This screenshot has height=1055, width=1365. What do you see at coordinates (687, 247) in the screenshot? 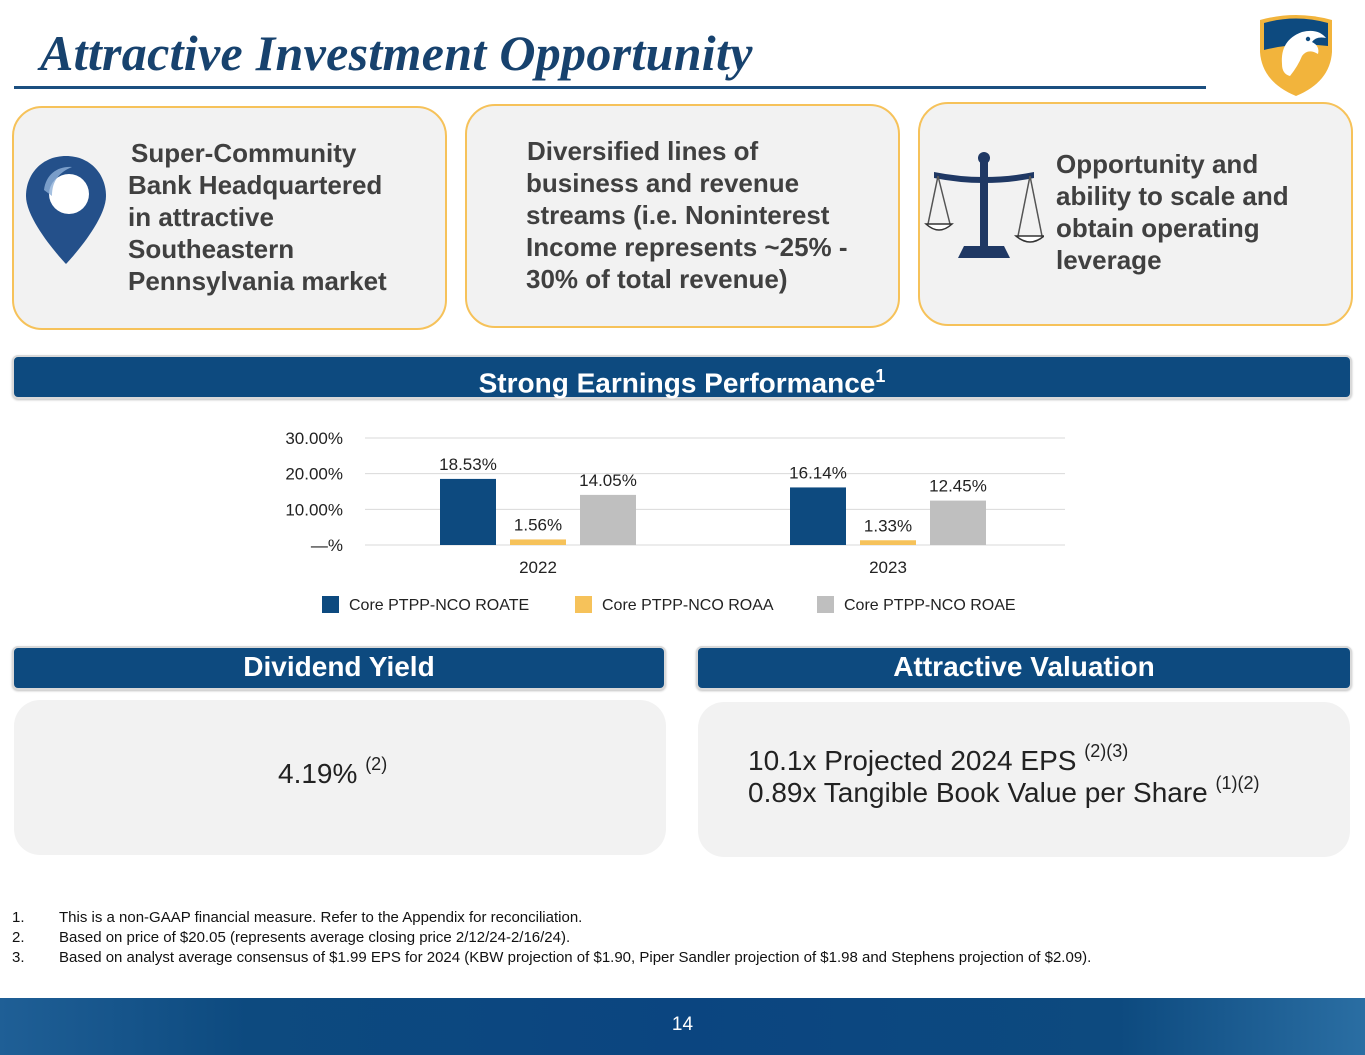
I see `card-line: Income represents ~25% -` at bounding box center [687, 247].